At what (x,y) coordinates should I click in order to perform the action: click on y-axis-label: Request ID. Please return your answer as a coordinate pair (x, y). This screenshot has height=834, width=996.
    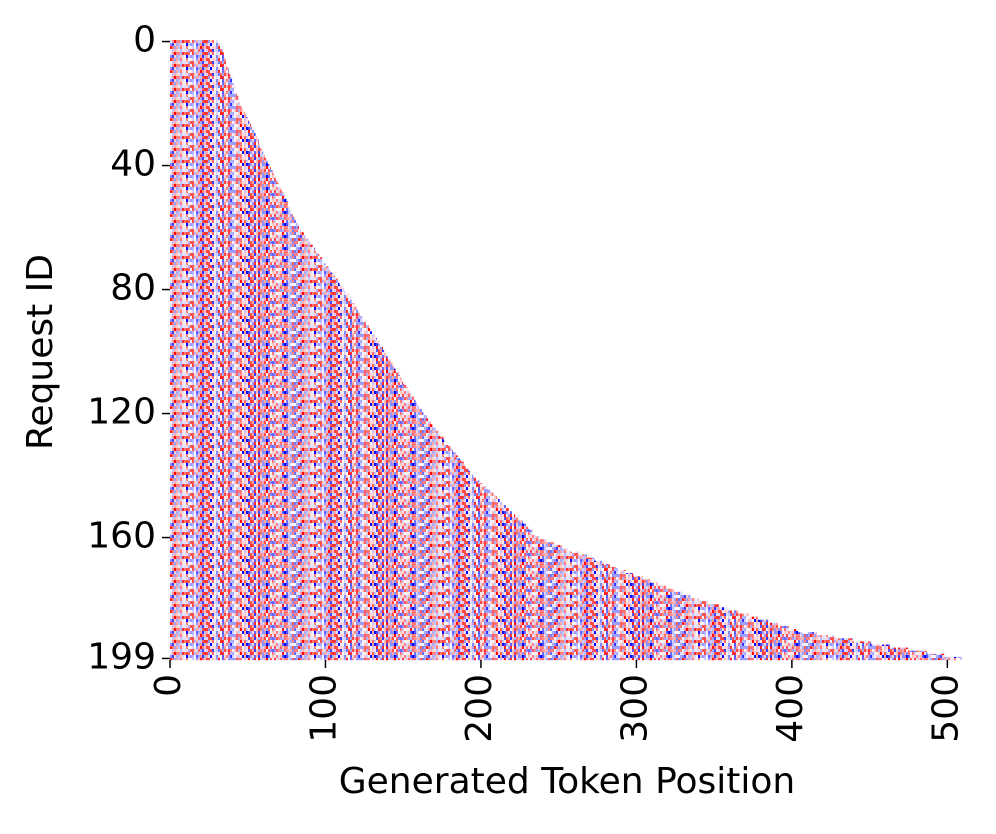
    Looking at the image, I should click on (40, 352).